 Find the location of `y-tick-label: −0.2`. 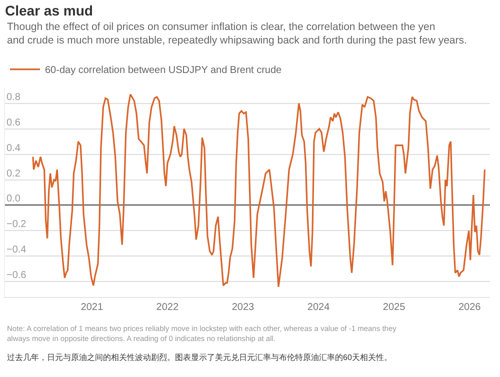

y-tick-label: −0.2 is located at coordinates (16, 224).